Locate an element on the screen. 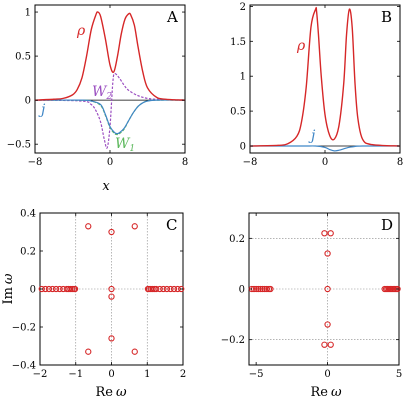  panel-c-xtick-label: −2 is located at coordinates (40, 374).